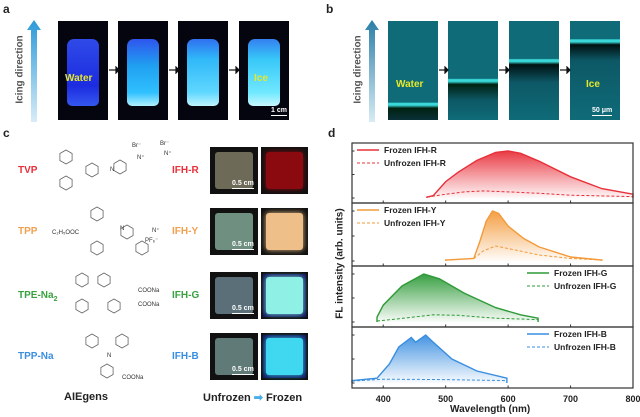  I want to click on panel-d-label: d, so click(332, 133).